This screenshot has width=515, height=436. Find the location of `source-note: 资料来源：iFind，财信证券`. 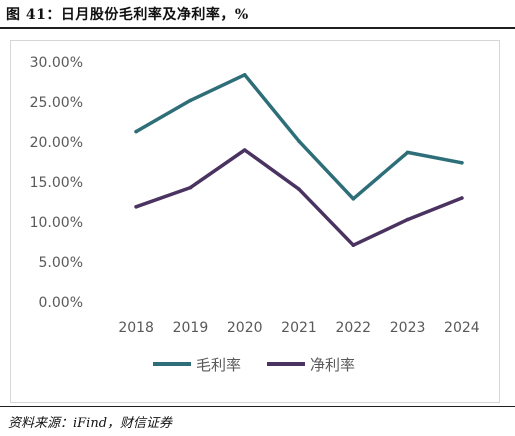

source-note: 资料来源：iFind，财信证券 is located at coordinates (90, 423).